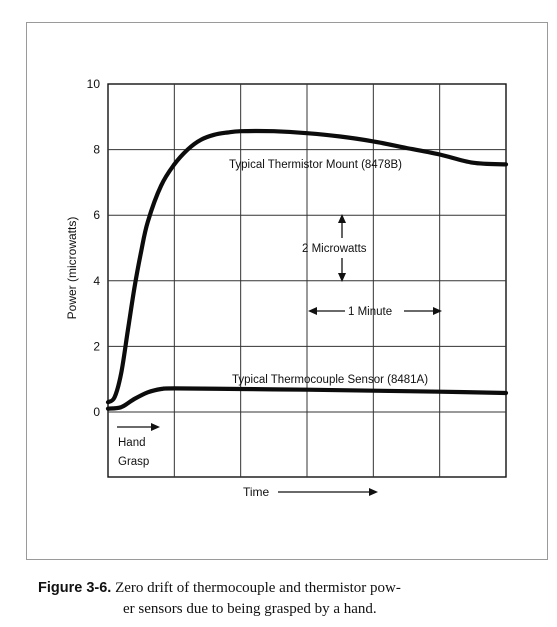 This screenshot has height=627, width=557. What do you see at coordinates (75, 588) in the screenshot?
I see `caption-label: Figure 3-6.` at bounding box center [75, 588].